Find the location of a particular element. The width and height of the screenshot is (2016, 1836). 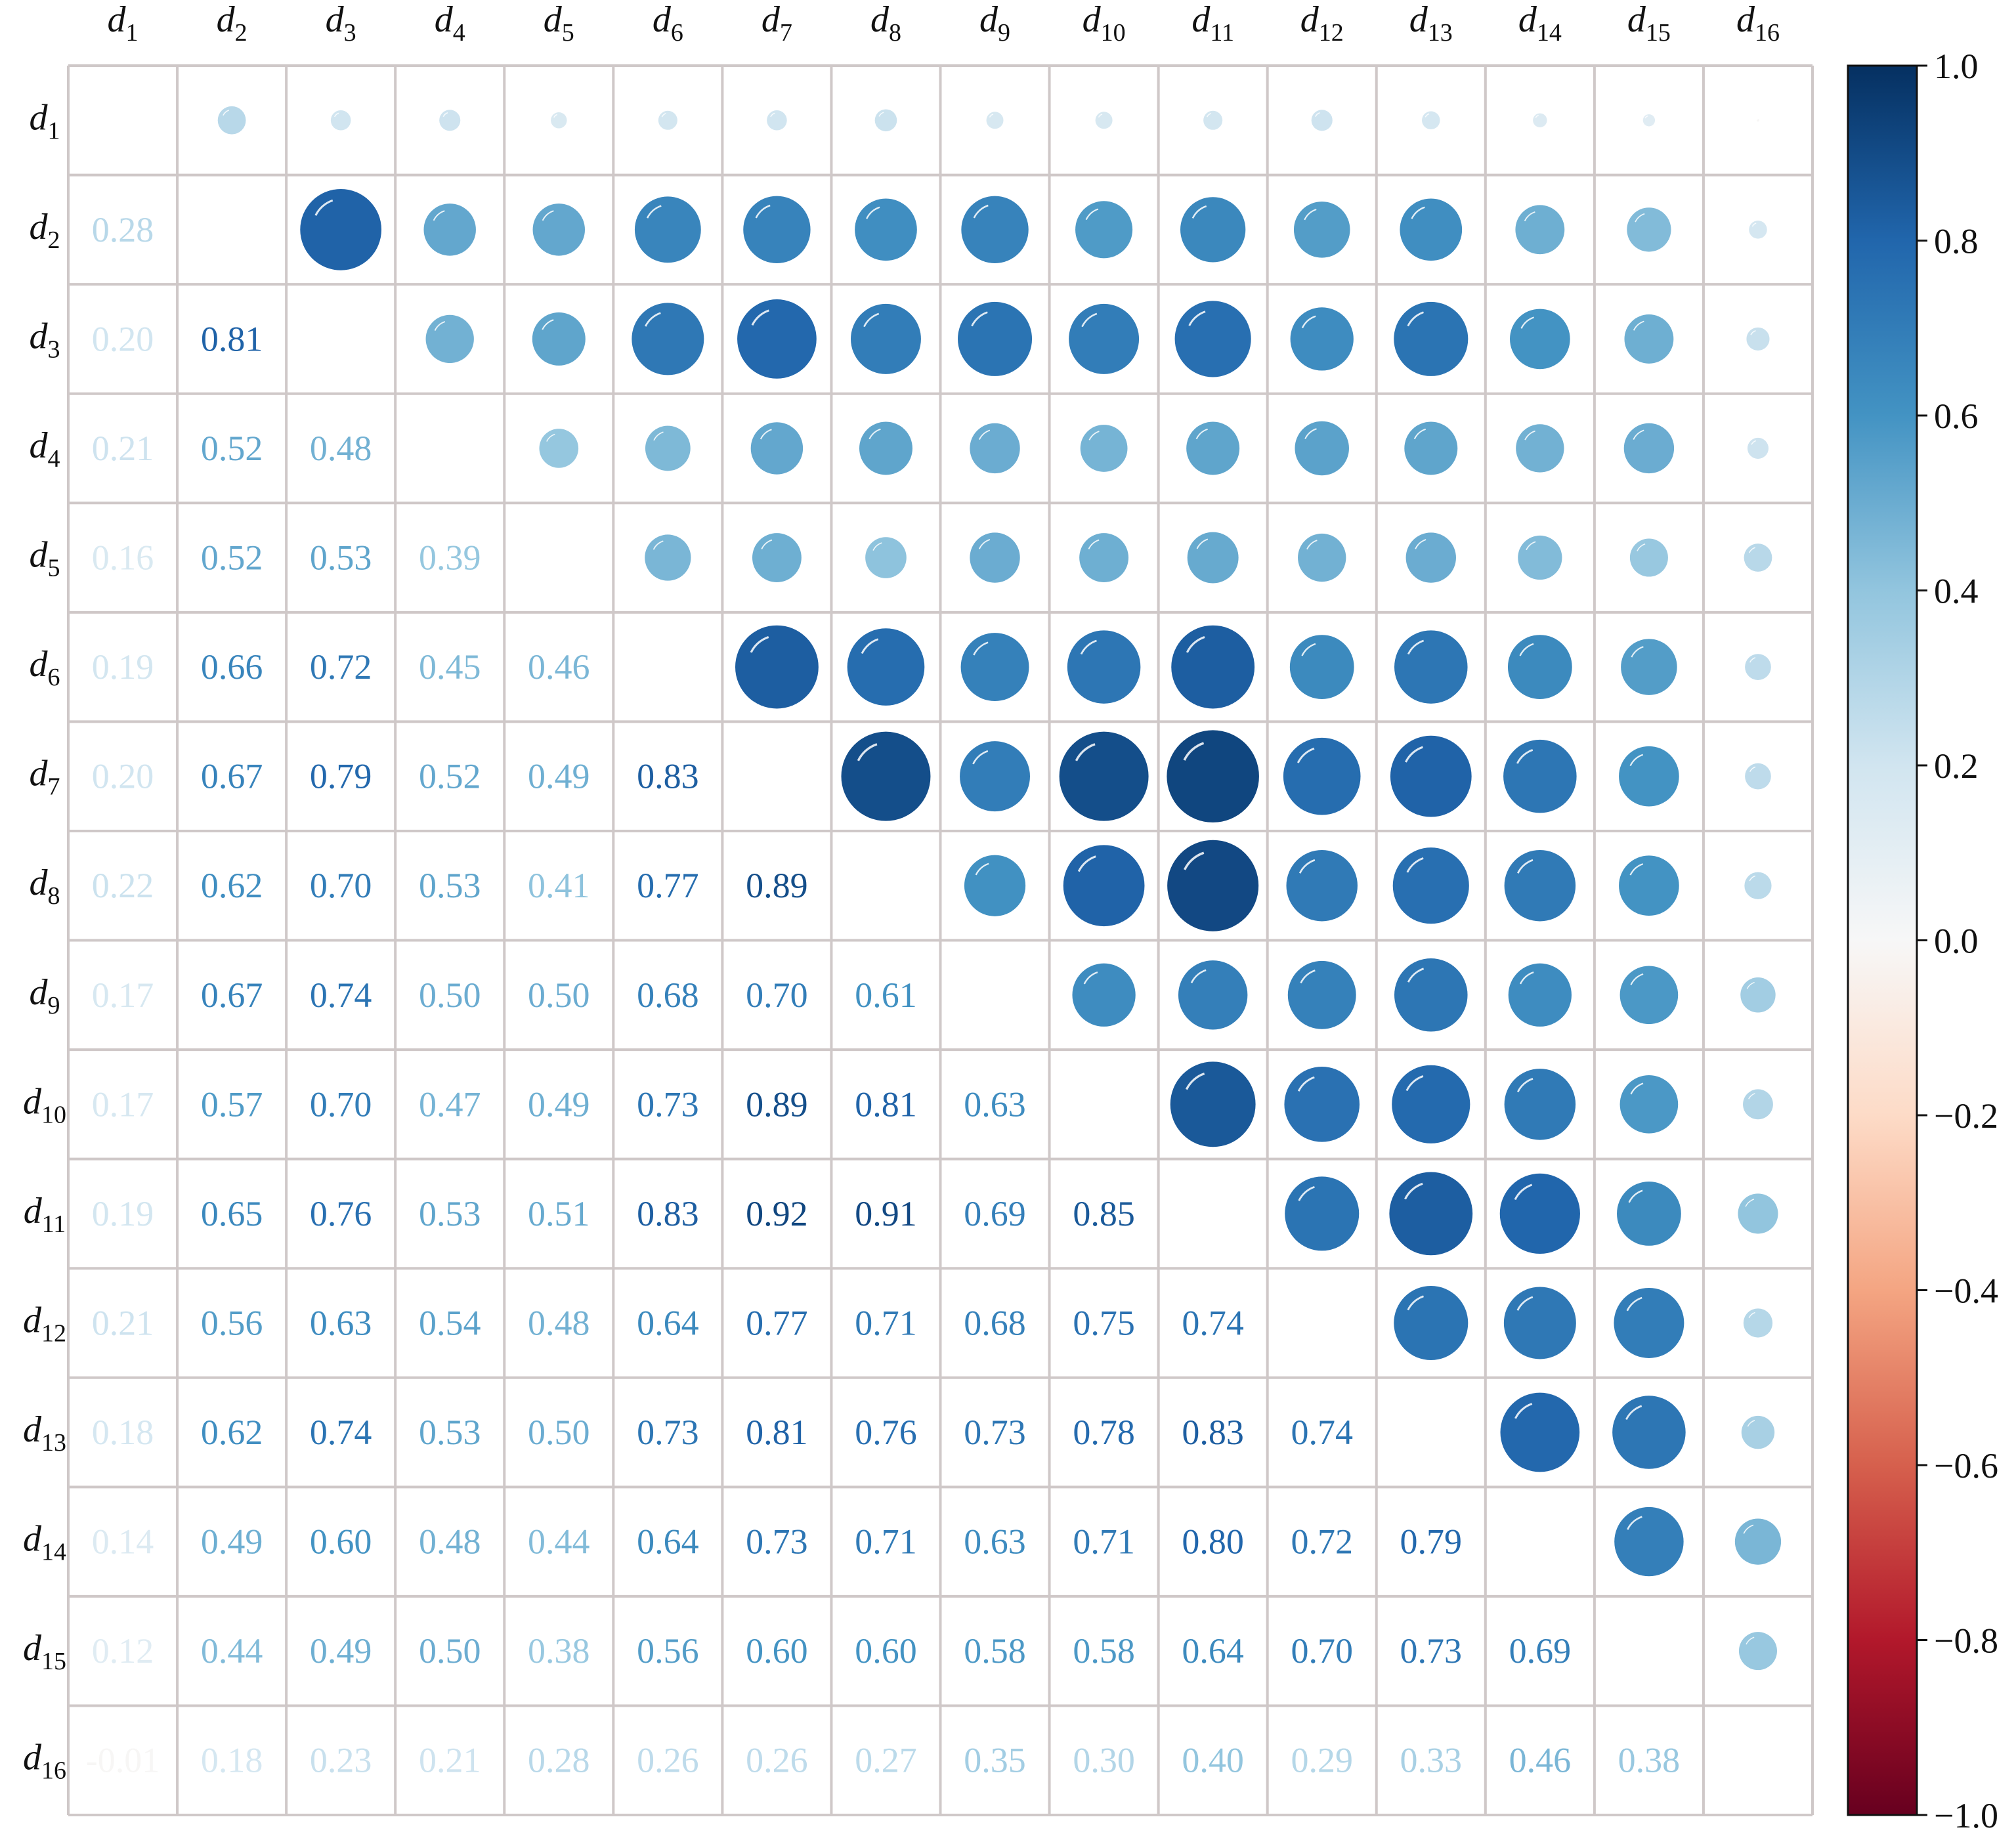

column-label-d13: d13 is located at coordinates (1431, 23).